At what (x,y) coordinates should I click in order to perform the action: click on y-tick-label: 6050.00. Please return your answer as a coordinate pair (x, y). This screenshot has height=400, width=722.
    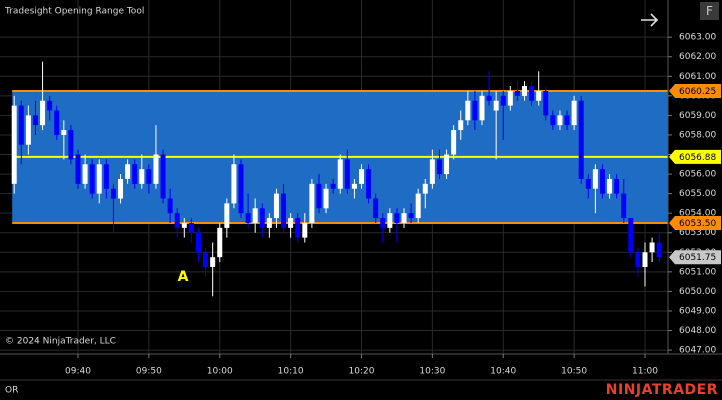
    Looking at the image, I should click on (697, 292).